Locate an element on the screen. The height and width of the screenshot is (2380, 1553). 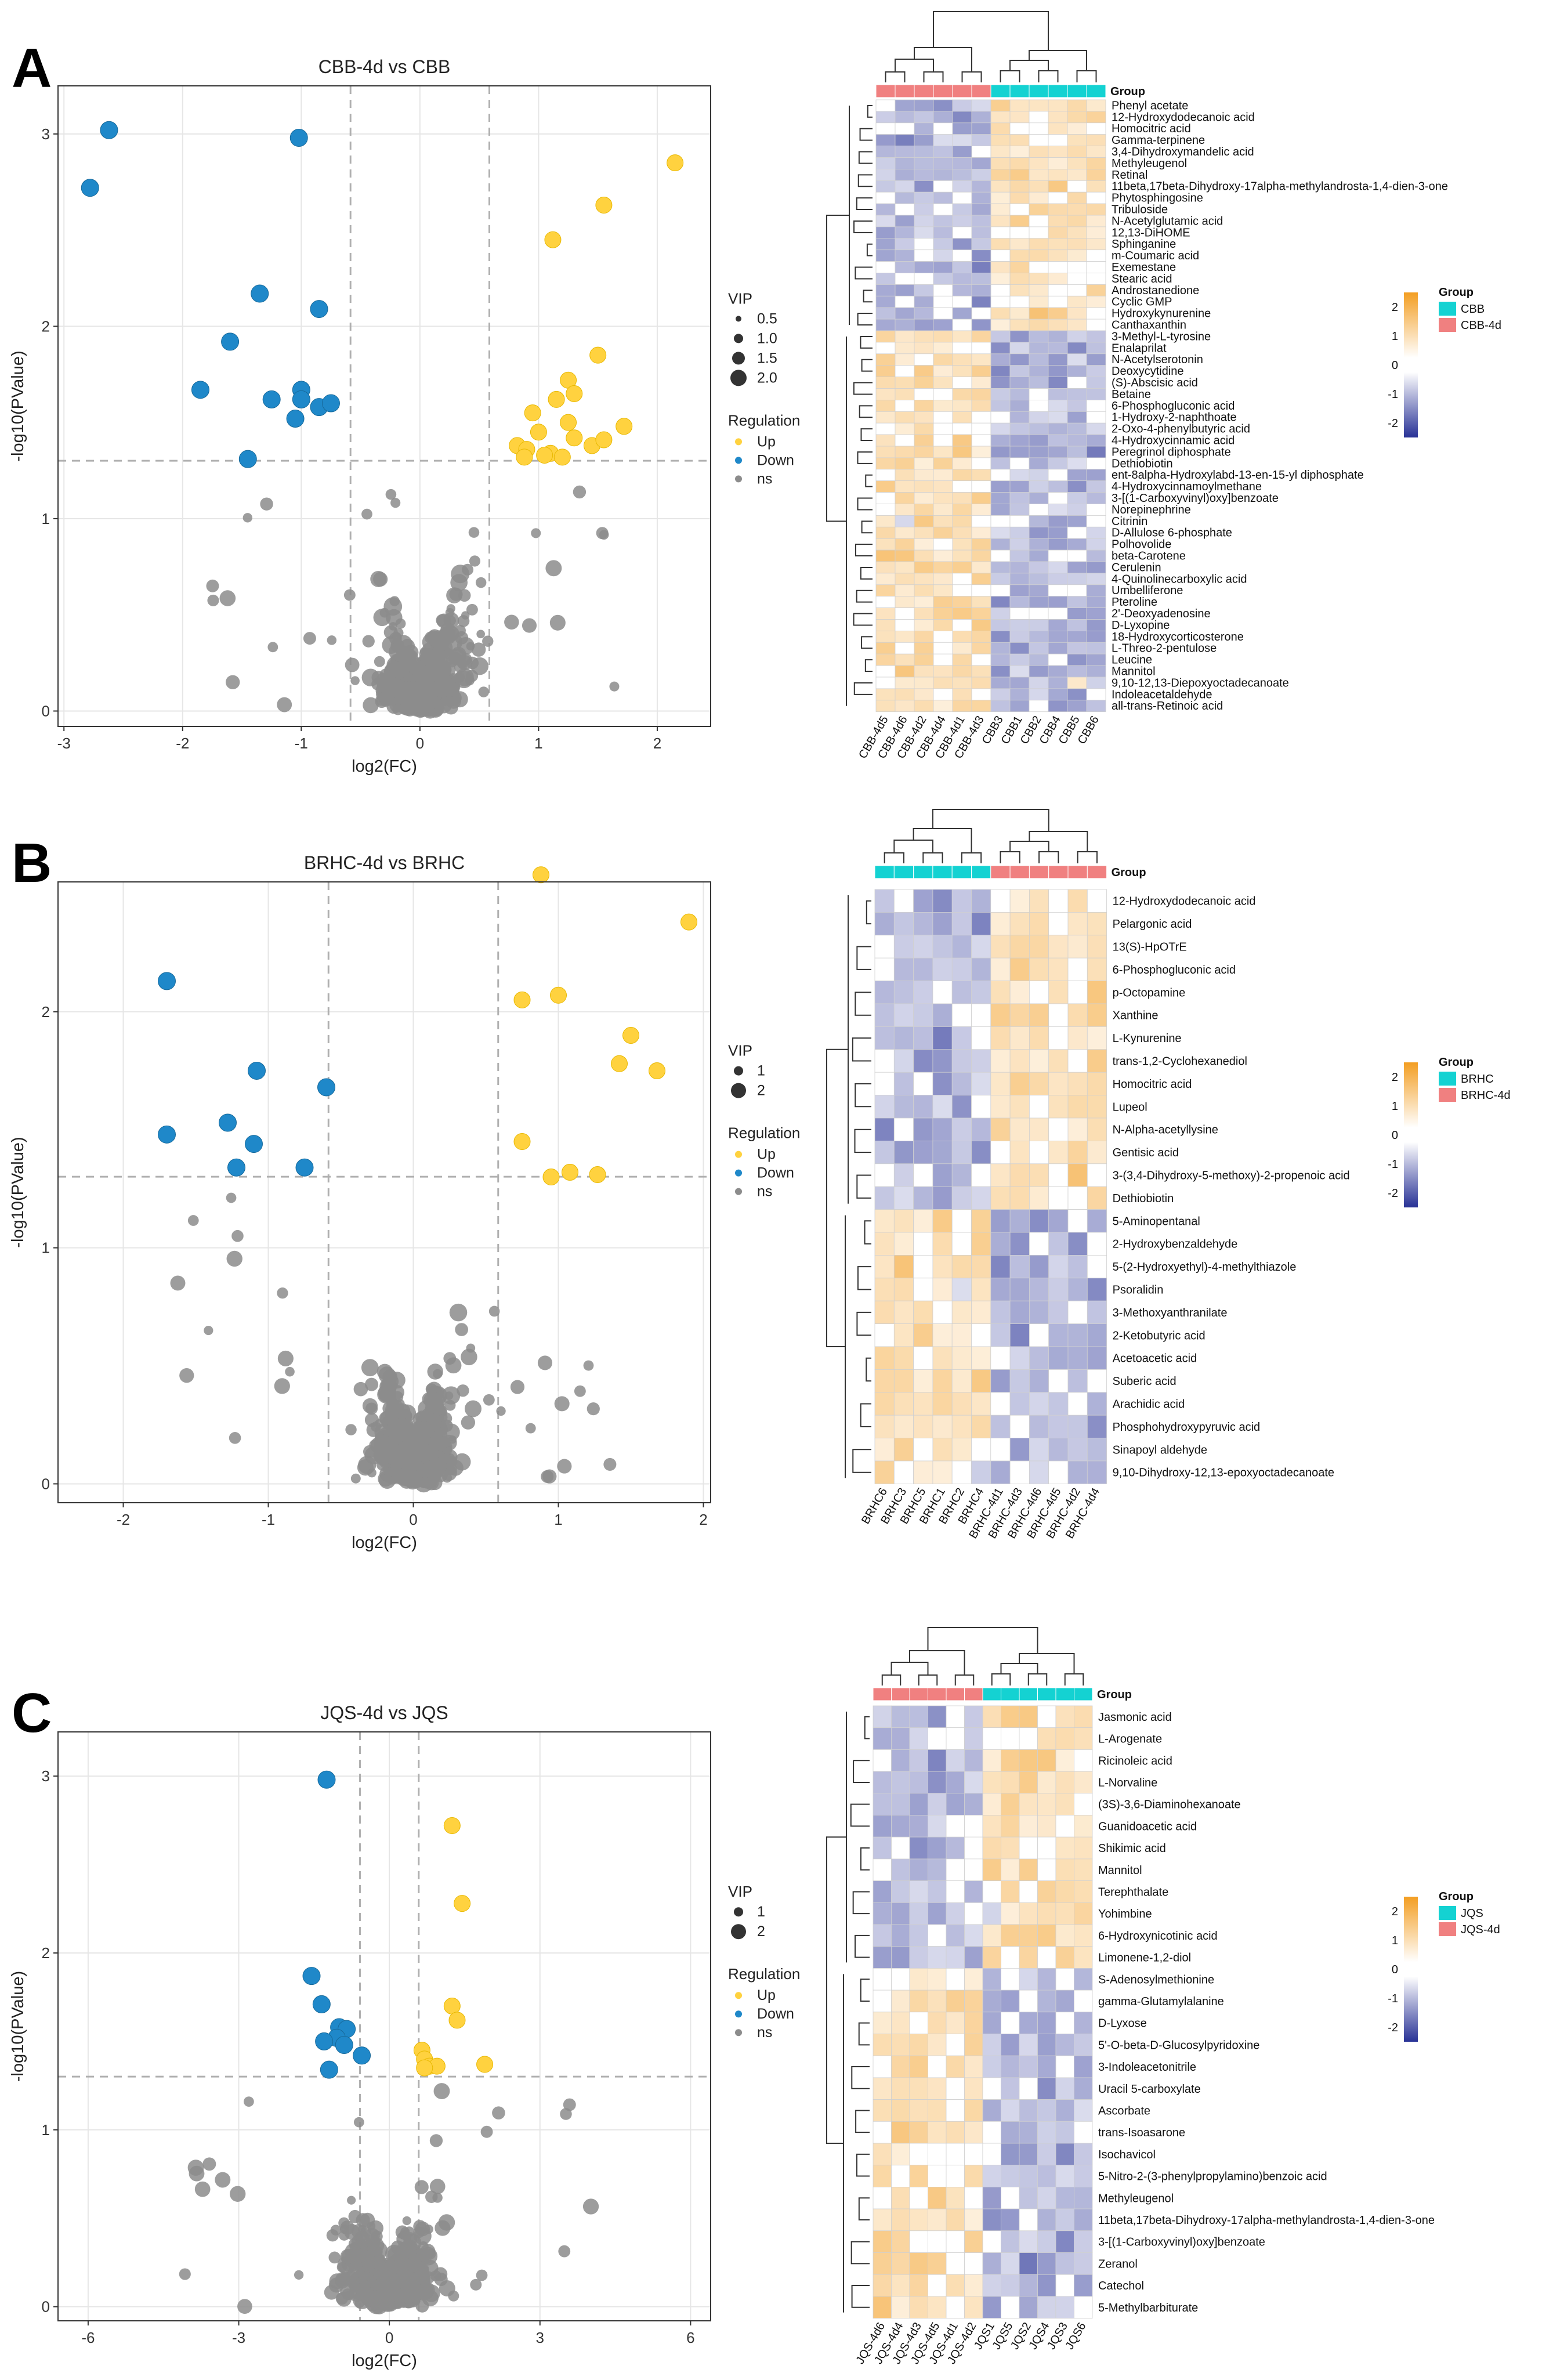
colorbar-tick-label: 2 is located at coordinates (1395, 1077).